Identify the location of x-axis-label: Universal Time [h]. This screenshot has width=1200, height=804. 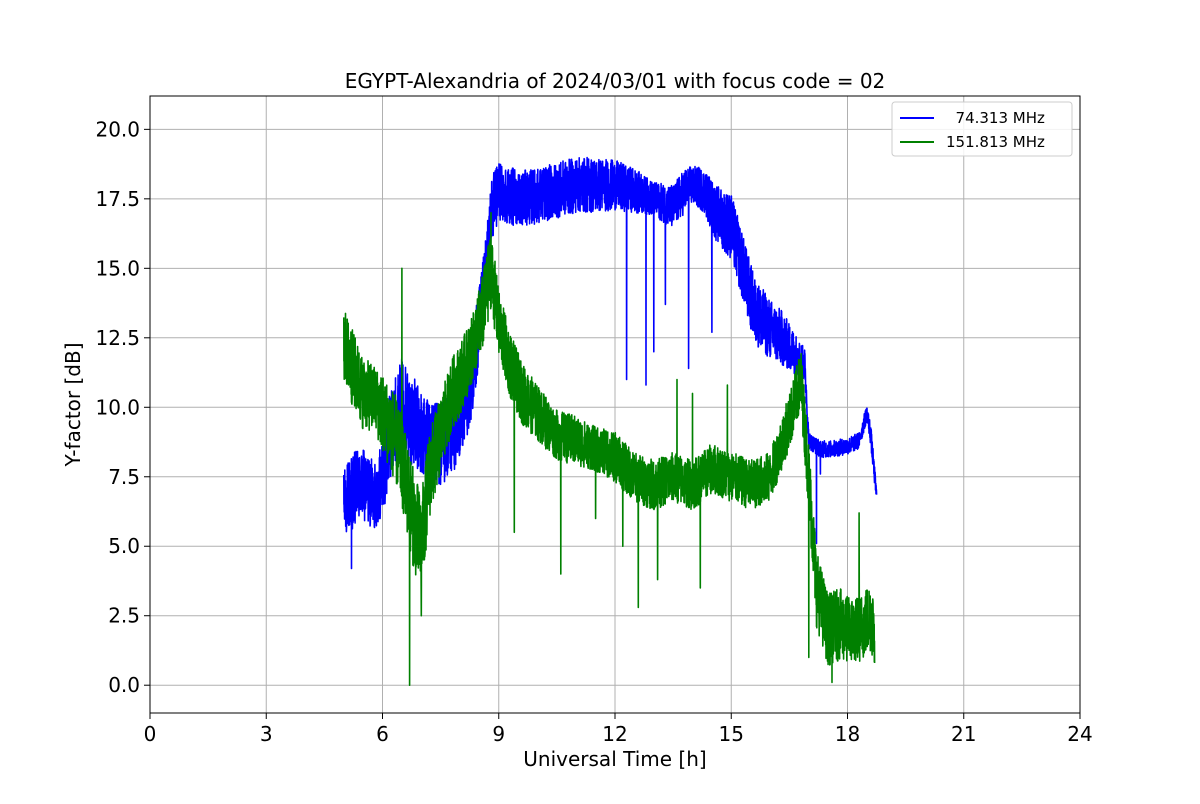
(614, 759).